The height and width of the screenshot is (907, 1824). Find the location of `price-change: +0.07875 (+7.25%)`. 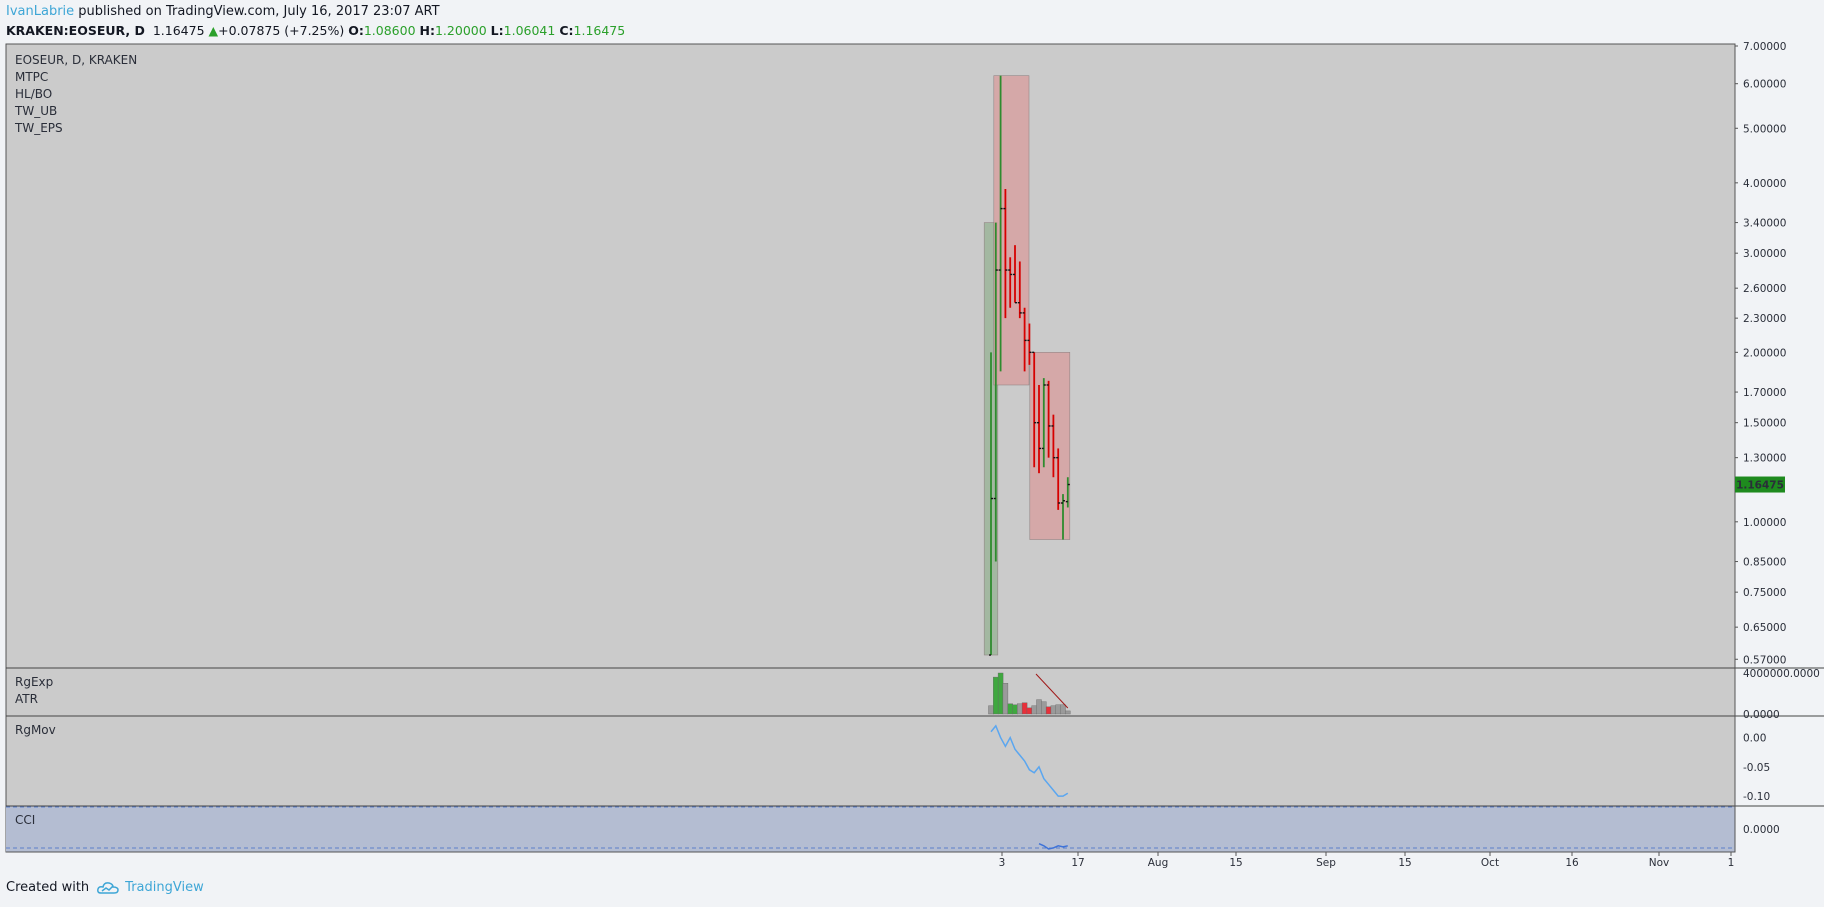

price-change: +0.07875 (+7.25%) is located at coordinates (281, 30).